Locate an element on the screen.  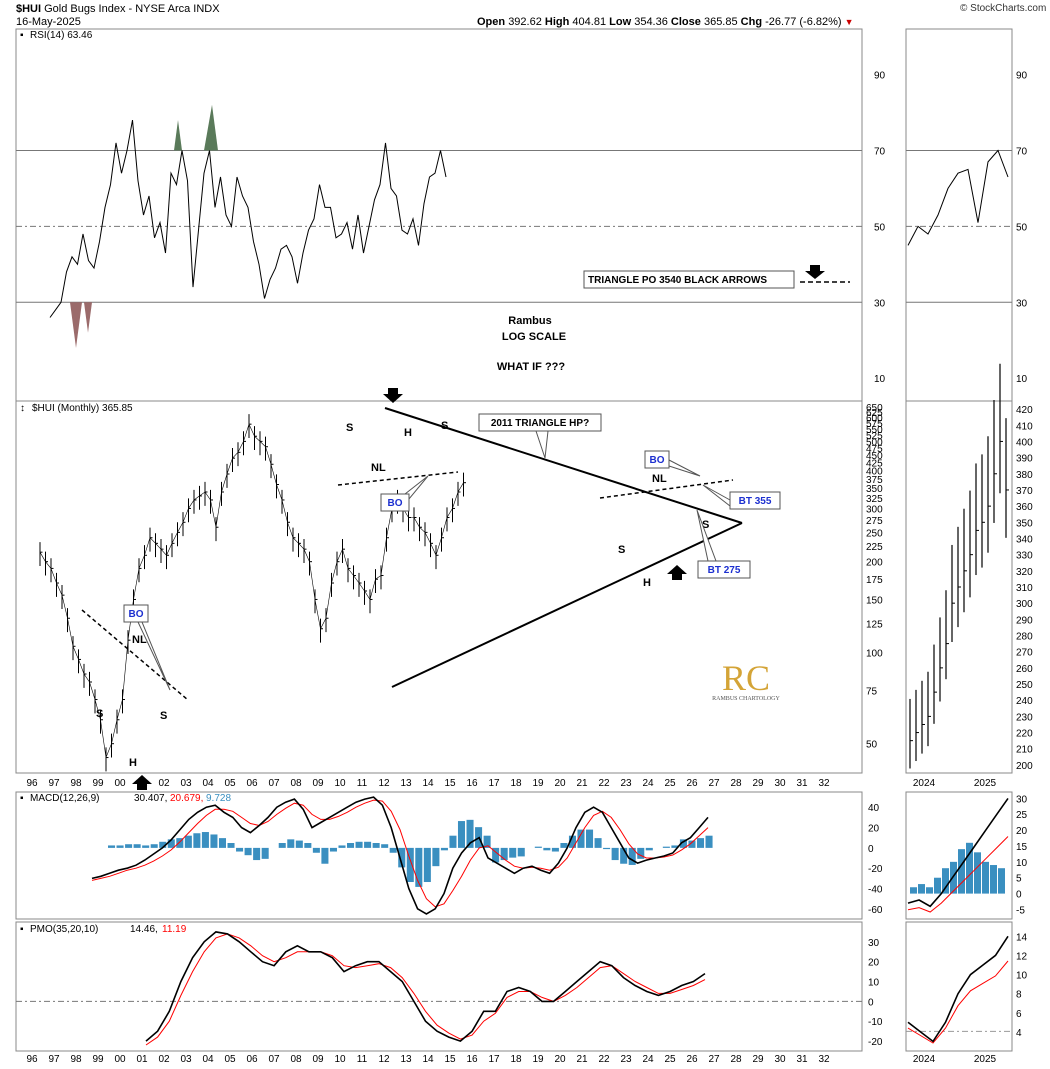
pmo-inset-tick-label-10: 10 is located at coordinates (1022, 976).